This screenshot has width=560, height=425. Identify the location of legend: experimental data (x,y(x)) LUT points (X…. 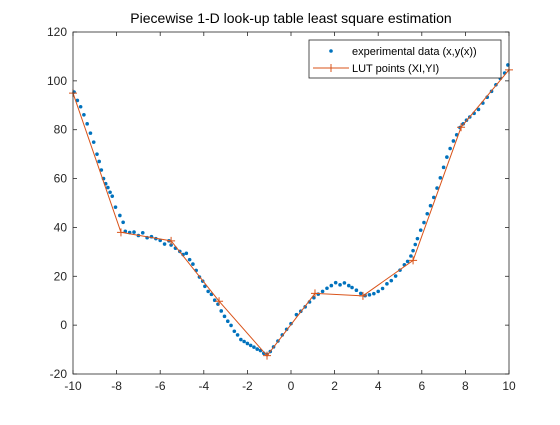
(405, 59).